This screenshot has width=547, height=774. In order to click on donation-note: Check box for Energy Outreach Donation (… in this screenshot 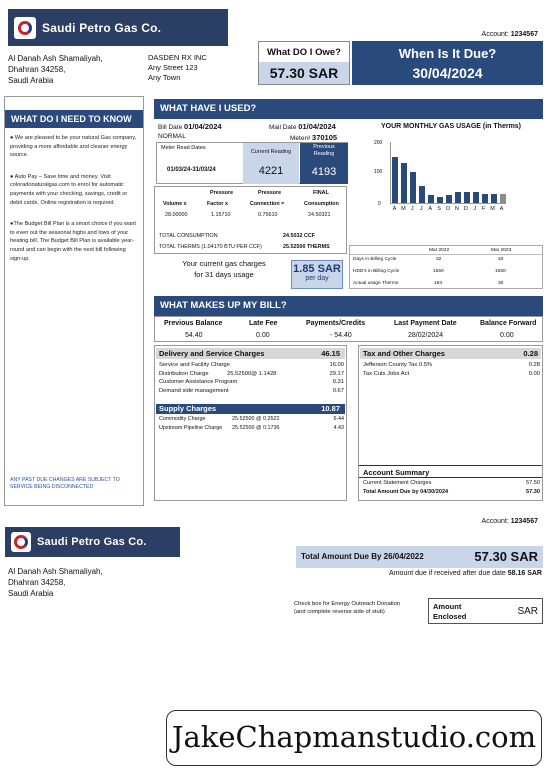, I will do `click(347, 608)`.